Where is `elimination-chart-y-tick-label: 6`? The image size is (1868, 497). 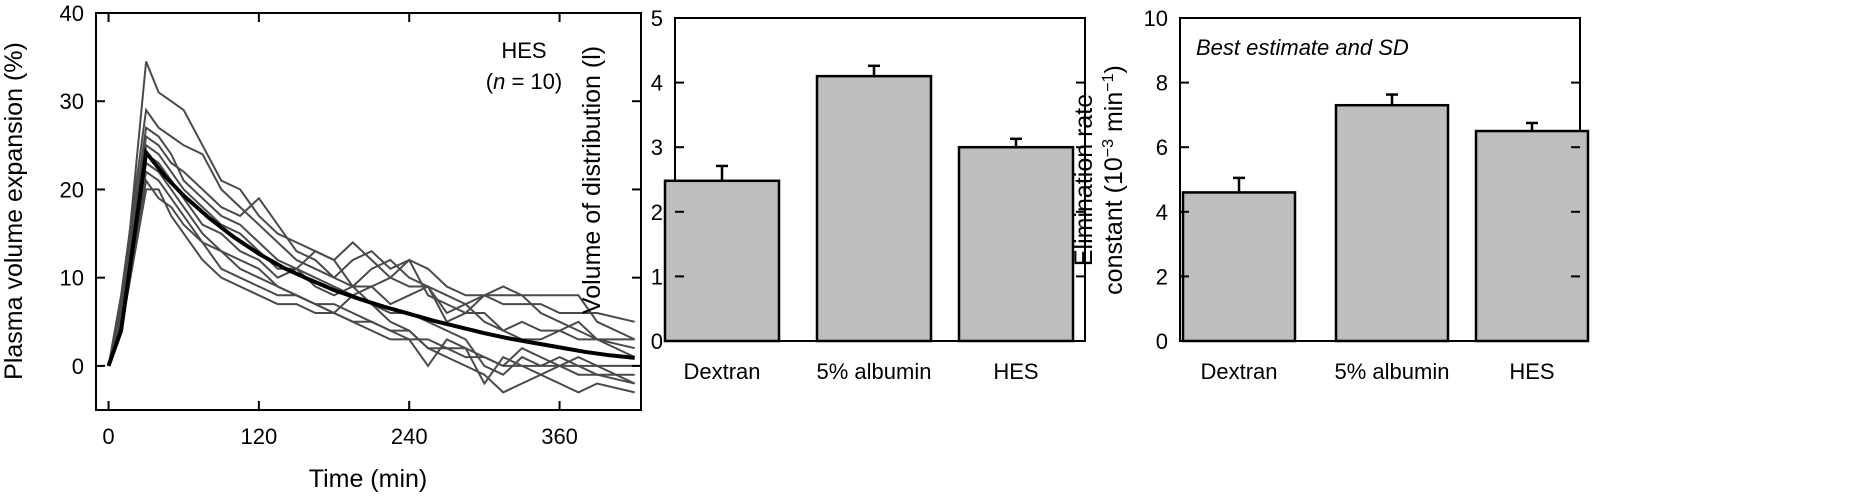
elimination-chart-y-tick-label: 6 is located at coordinates (1162, 147).